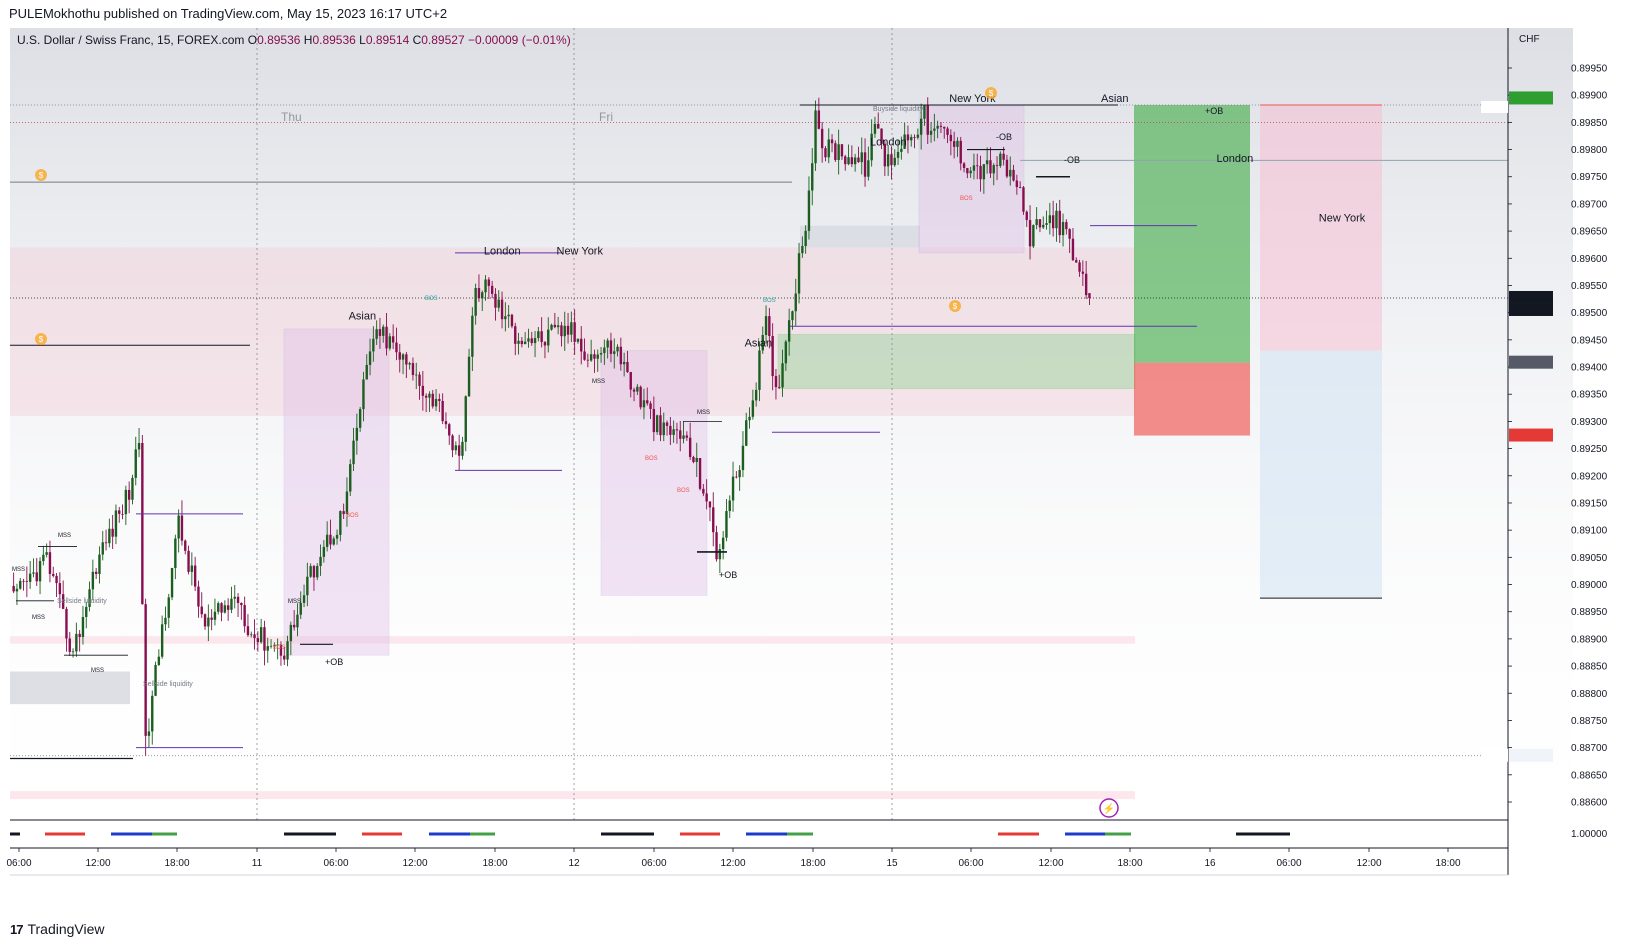 This screenshot has width=1633, height=946. What do you see at coordinates (572, 640) in the screenshot?
I see `pink-zone-thin` at bounding box center [572, 640].